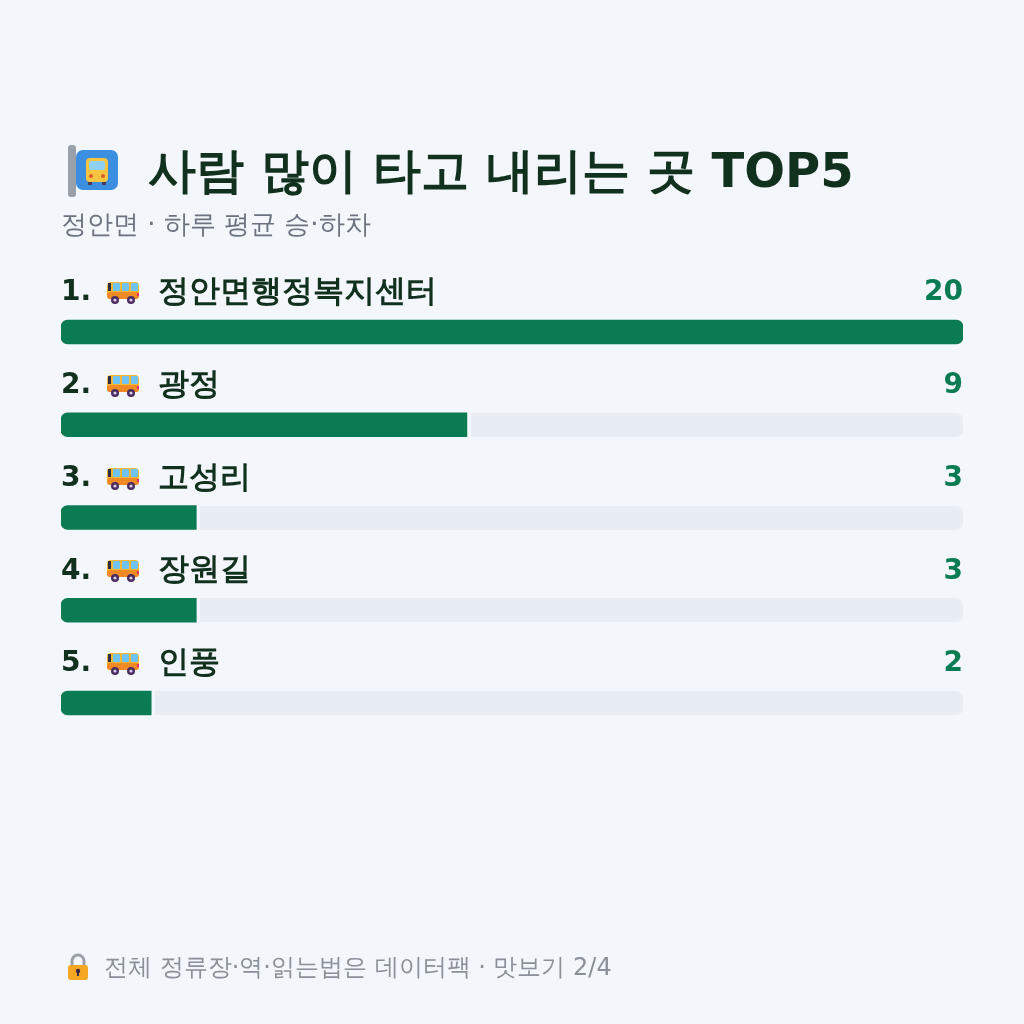  I want to click on chart-title: 사람 많이 타고 내리는 곳 TOP5, so click(501, 170).